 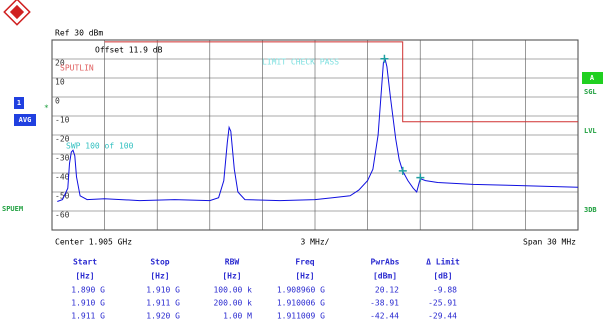 What do you see at coordinates (385, 262) in the screenshot?
I see `table-header: PwrAbs` at bounding box center [385, 262].